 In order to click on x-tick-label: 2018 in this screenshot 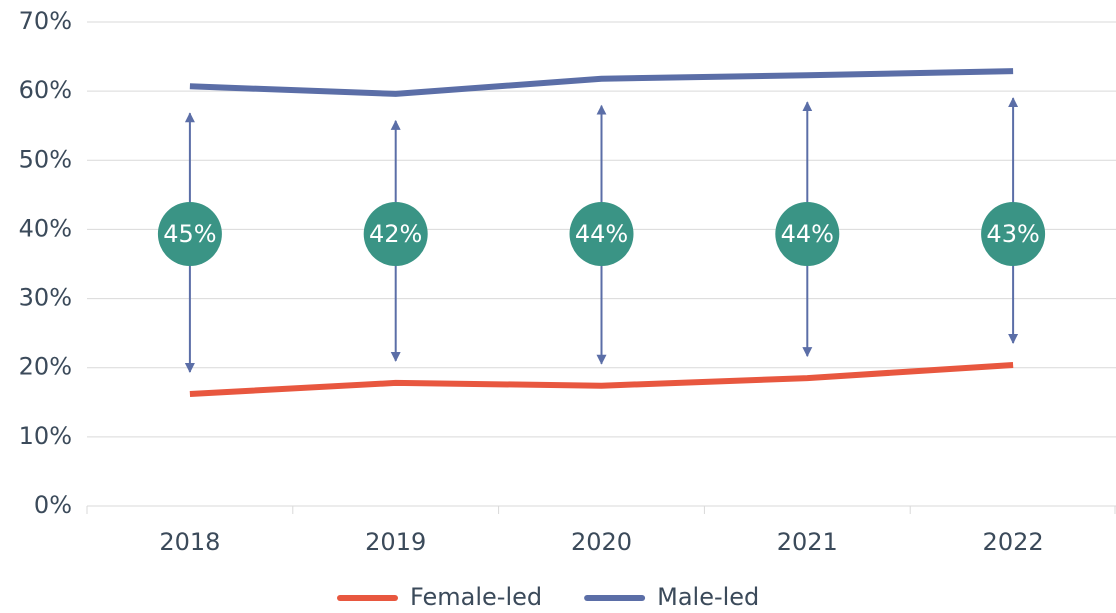, I will do `click(189, 542)`.